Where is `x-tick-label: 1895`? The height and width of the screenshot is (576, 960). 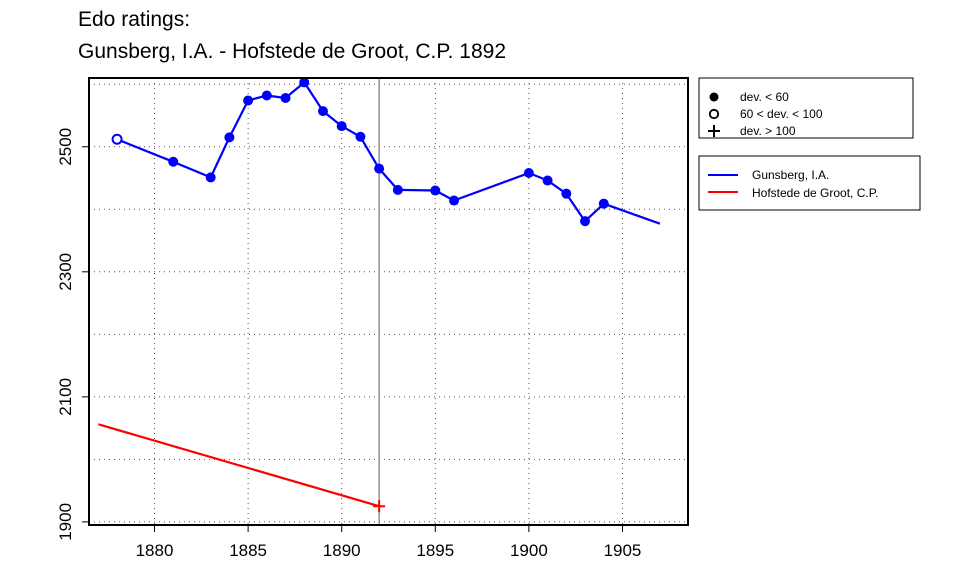
x-tick-label: 1895 is located at coordinates (435, 550).